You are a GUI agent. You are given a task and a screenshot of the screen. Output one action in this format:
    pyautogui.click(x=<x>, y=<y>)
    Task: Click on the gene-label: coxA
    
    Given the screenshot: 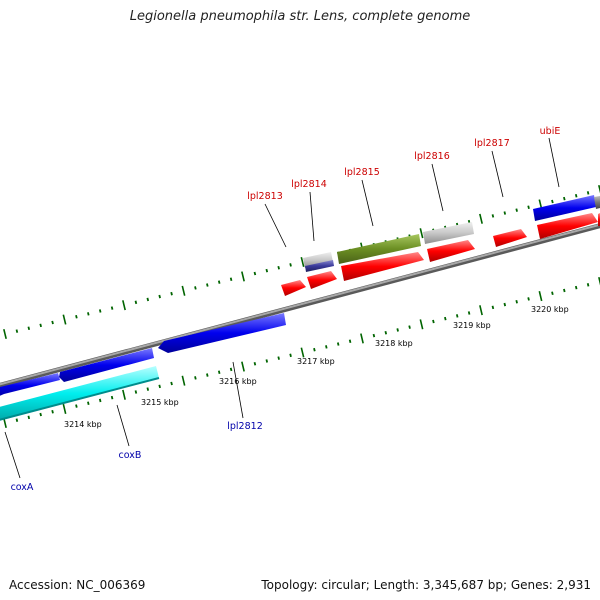 What is the action you would take?
    pyautogui.click(x=22, y=487)
    